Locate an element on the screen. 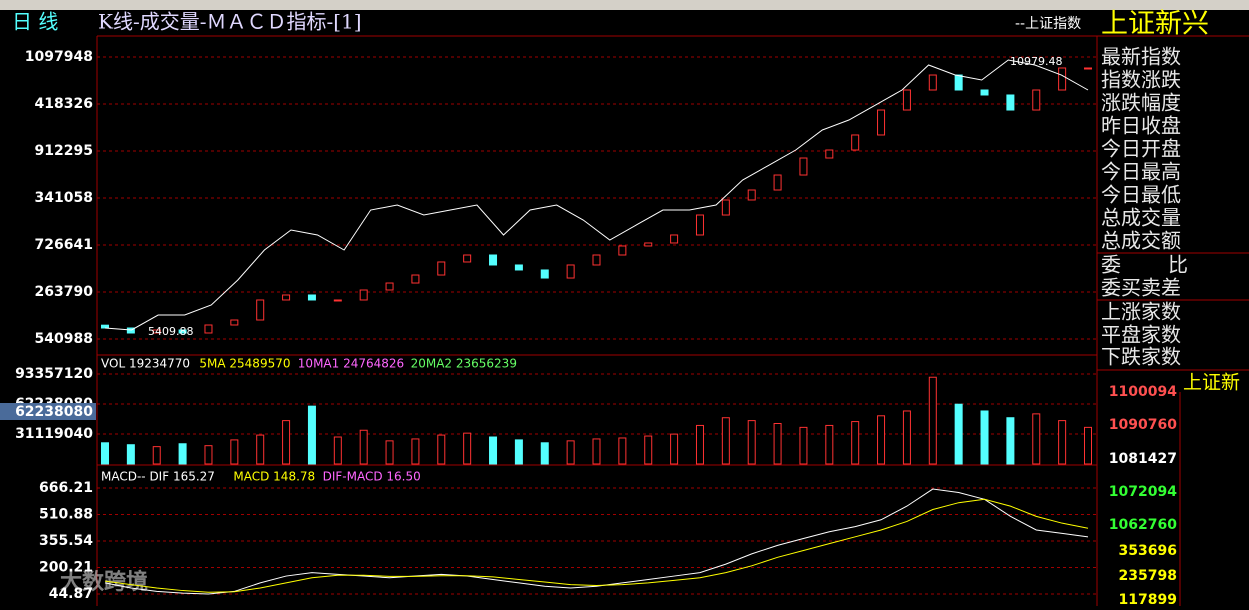 Image resolution: width=1249 pixels, height=610 pixels. field-label: 委 is located at coordinates (1111, 265).